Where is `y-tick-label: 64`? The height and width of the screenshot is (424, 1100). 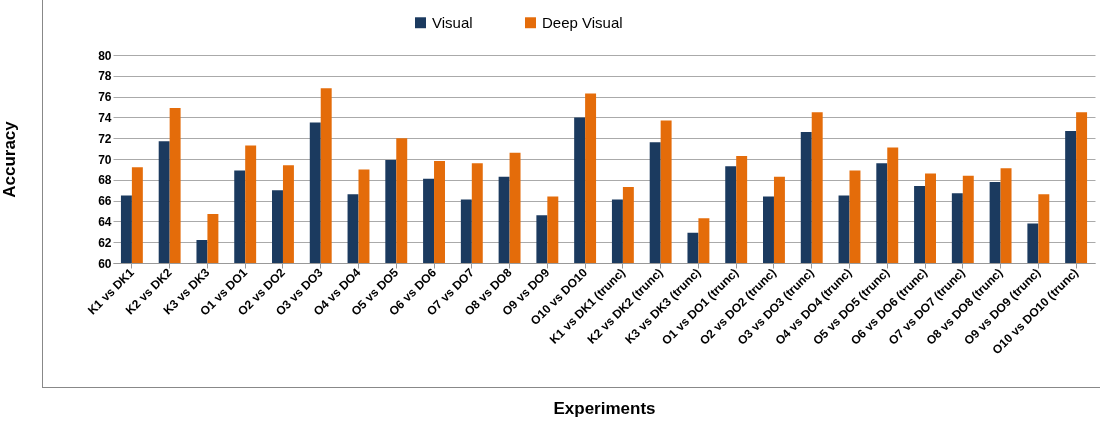 y-tick-label: 64 is located at coordinates (105, 221).